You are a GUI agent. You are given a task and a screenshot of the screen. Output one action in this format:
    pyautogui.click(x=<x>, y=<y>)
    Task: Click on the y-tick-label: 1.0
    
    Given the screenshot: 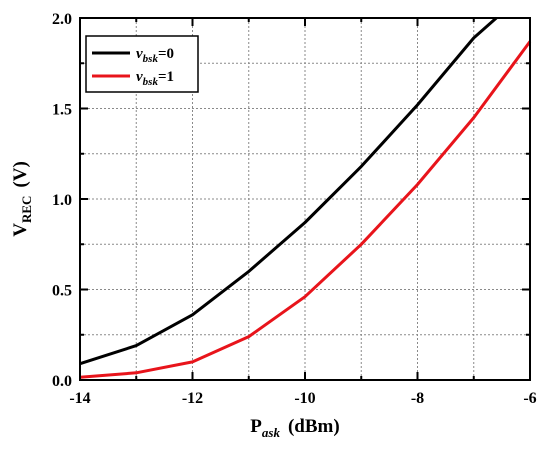 What is the action you would take?
    pyautogui.click(x=62, y=200)
    